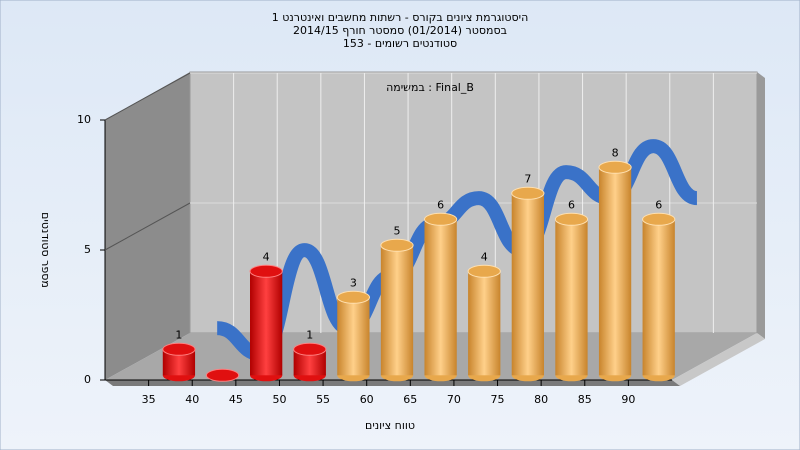  Describe the element at coordinates (87, 249) in the screenshot. I see `y-tick-label: 5` at that location.